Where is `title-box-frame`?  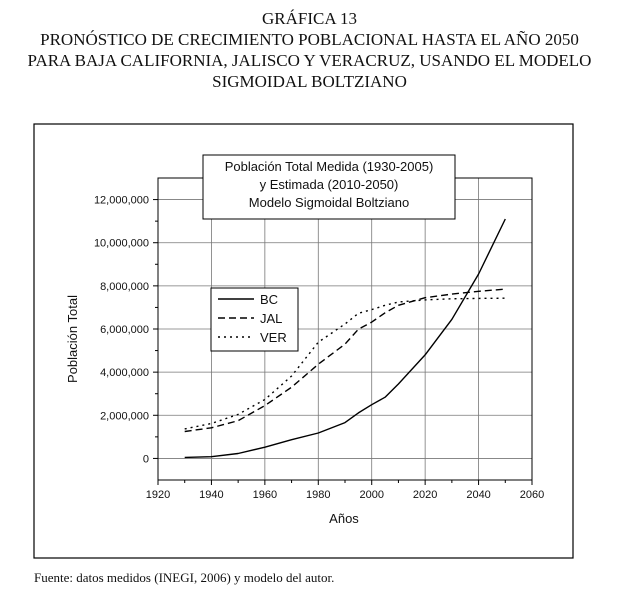 title-box-frame is located at coordinates (329, 187).